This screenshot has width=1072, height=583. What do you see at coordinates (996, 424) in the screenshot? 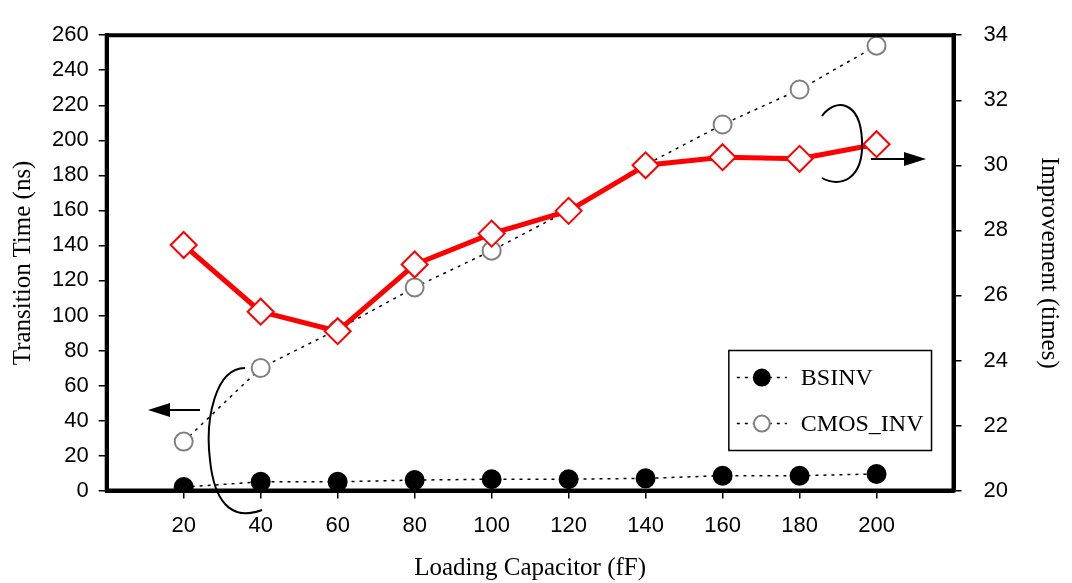
I see `y2-tick-label: 22` at bounding box center [996, 424].